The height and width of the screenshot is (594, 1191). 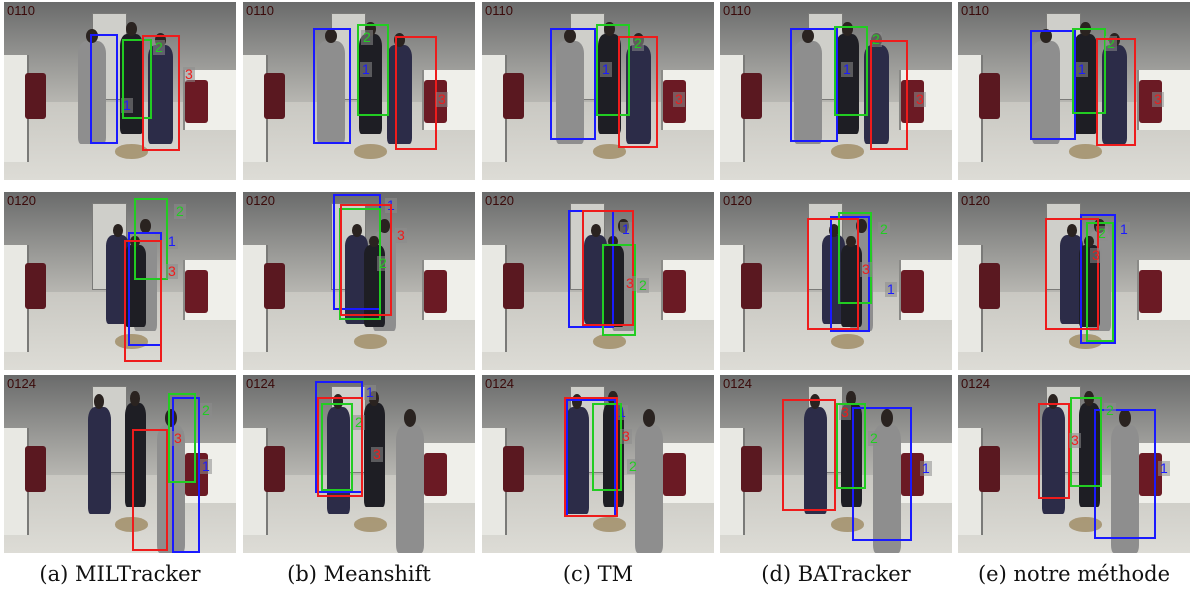 What do you see at coordinates (359, 574) in the screenshot?
I see `caption-b: (b) Meanshift` at bounding box center [359, 574].